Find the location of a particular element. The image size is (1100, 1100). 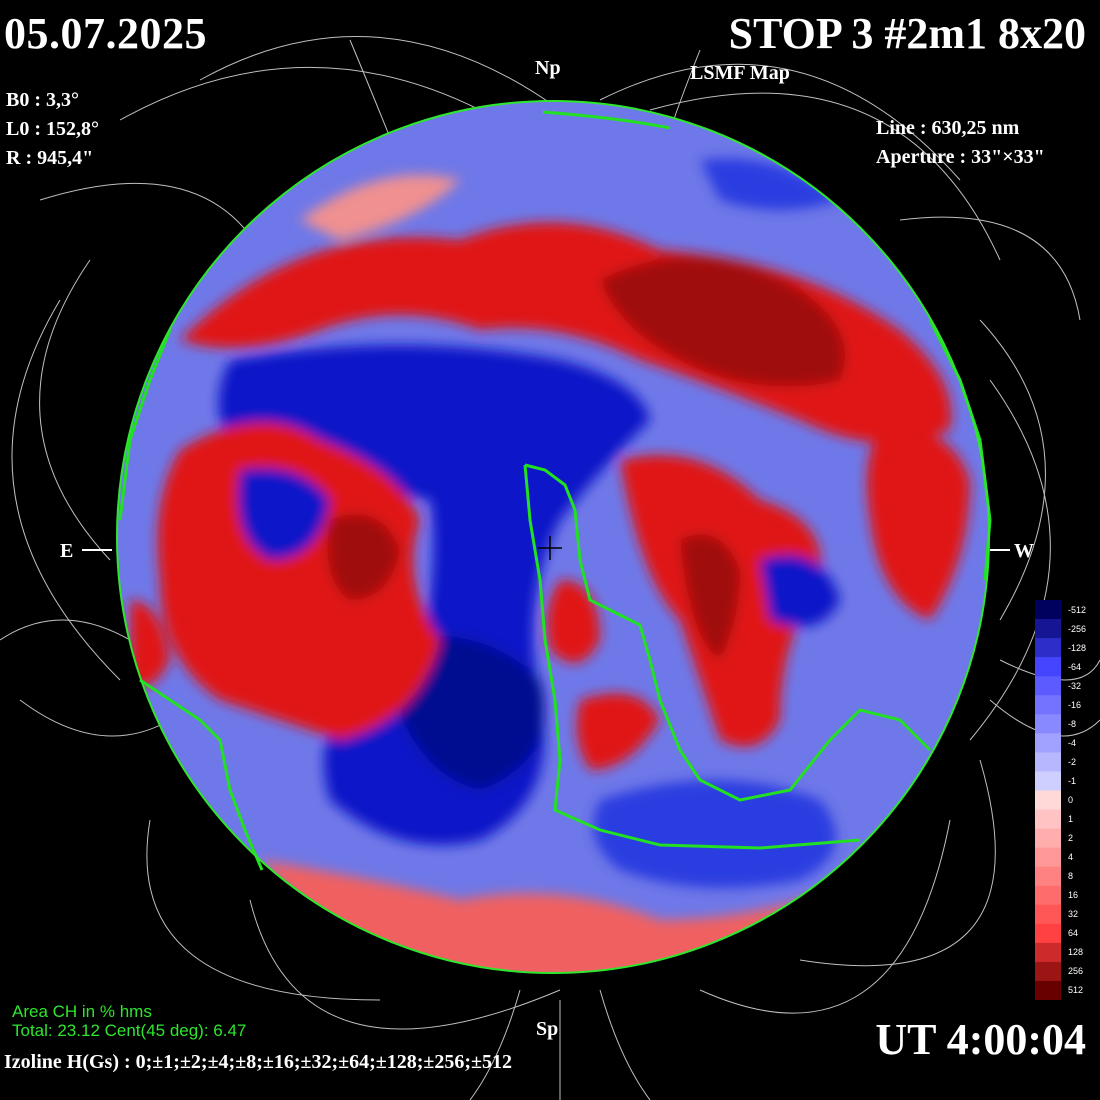

scale-tick-label: -2 is located at coordinates (1072, 761).